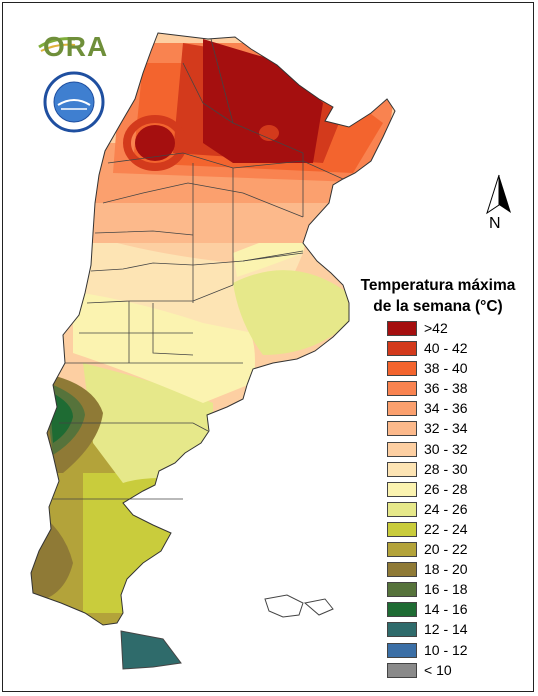 The width and height of the screenshot is (538, 696). What do you see at coordinates (438, 296) in the screenshot?
I see `legend-title: Temperatura máxima de la semana (°C)` at bounding box center [438, 296].